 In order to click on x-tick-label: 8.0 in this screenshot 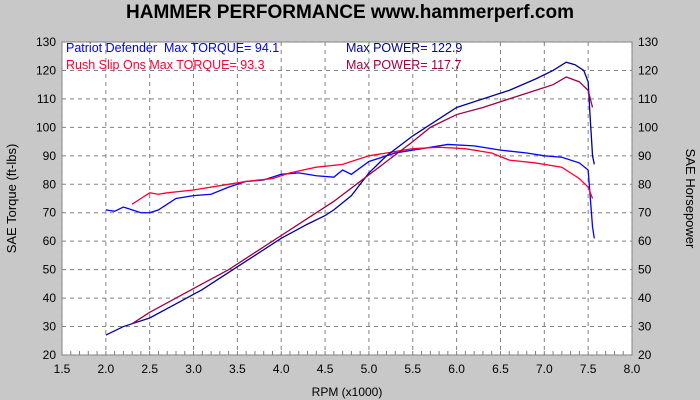, I will do `click(632, 369)`.